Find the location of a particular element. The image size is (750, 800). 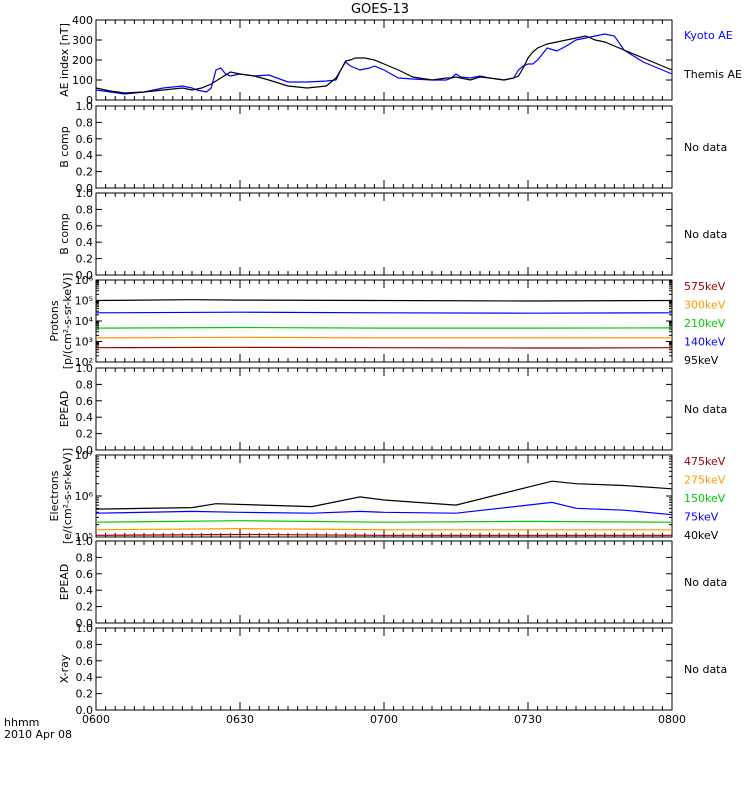

series-line-themis-ae is located at coordinates (384, 64).